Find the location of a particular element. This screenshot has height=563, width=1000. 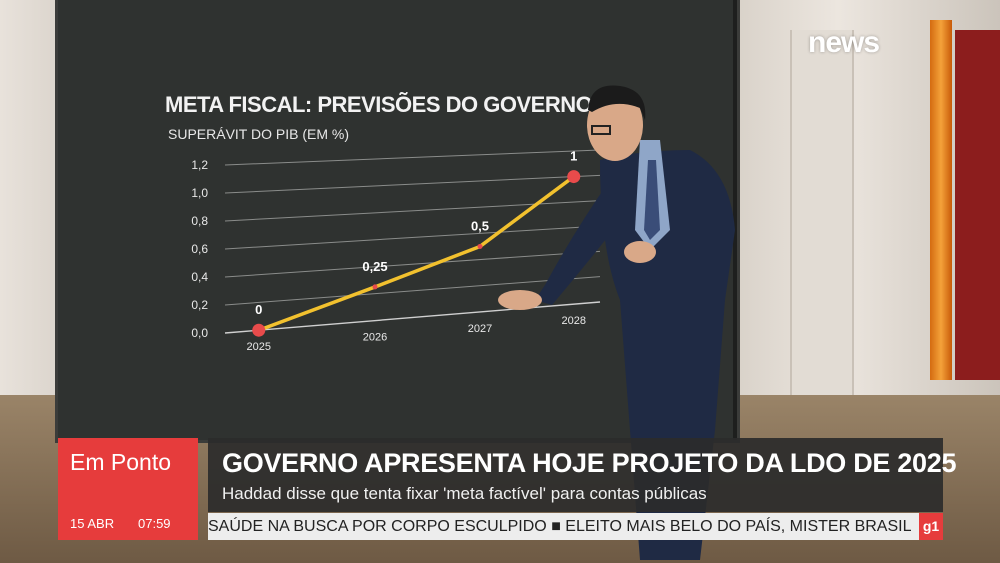

logo-text: news is located at coordinates (844, 42).